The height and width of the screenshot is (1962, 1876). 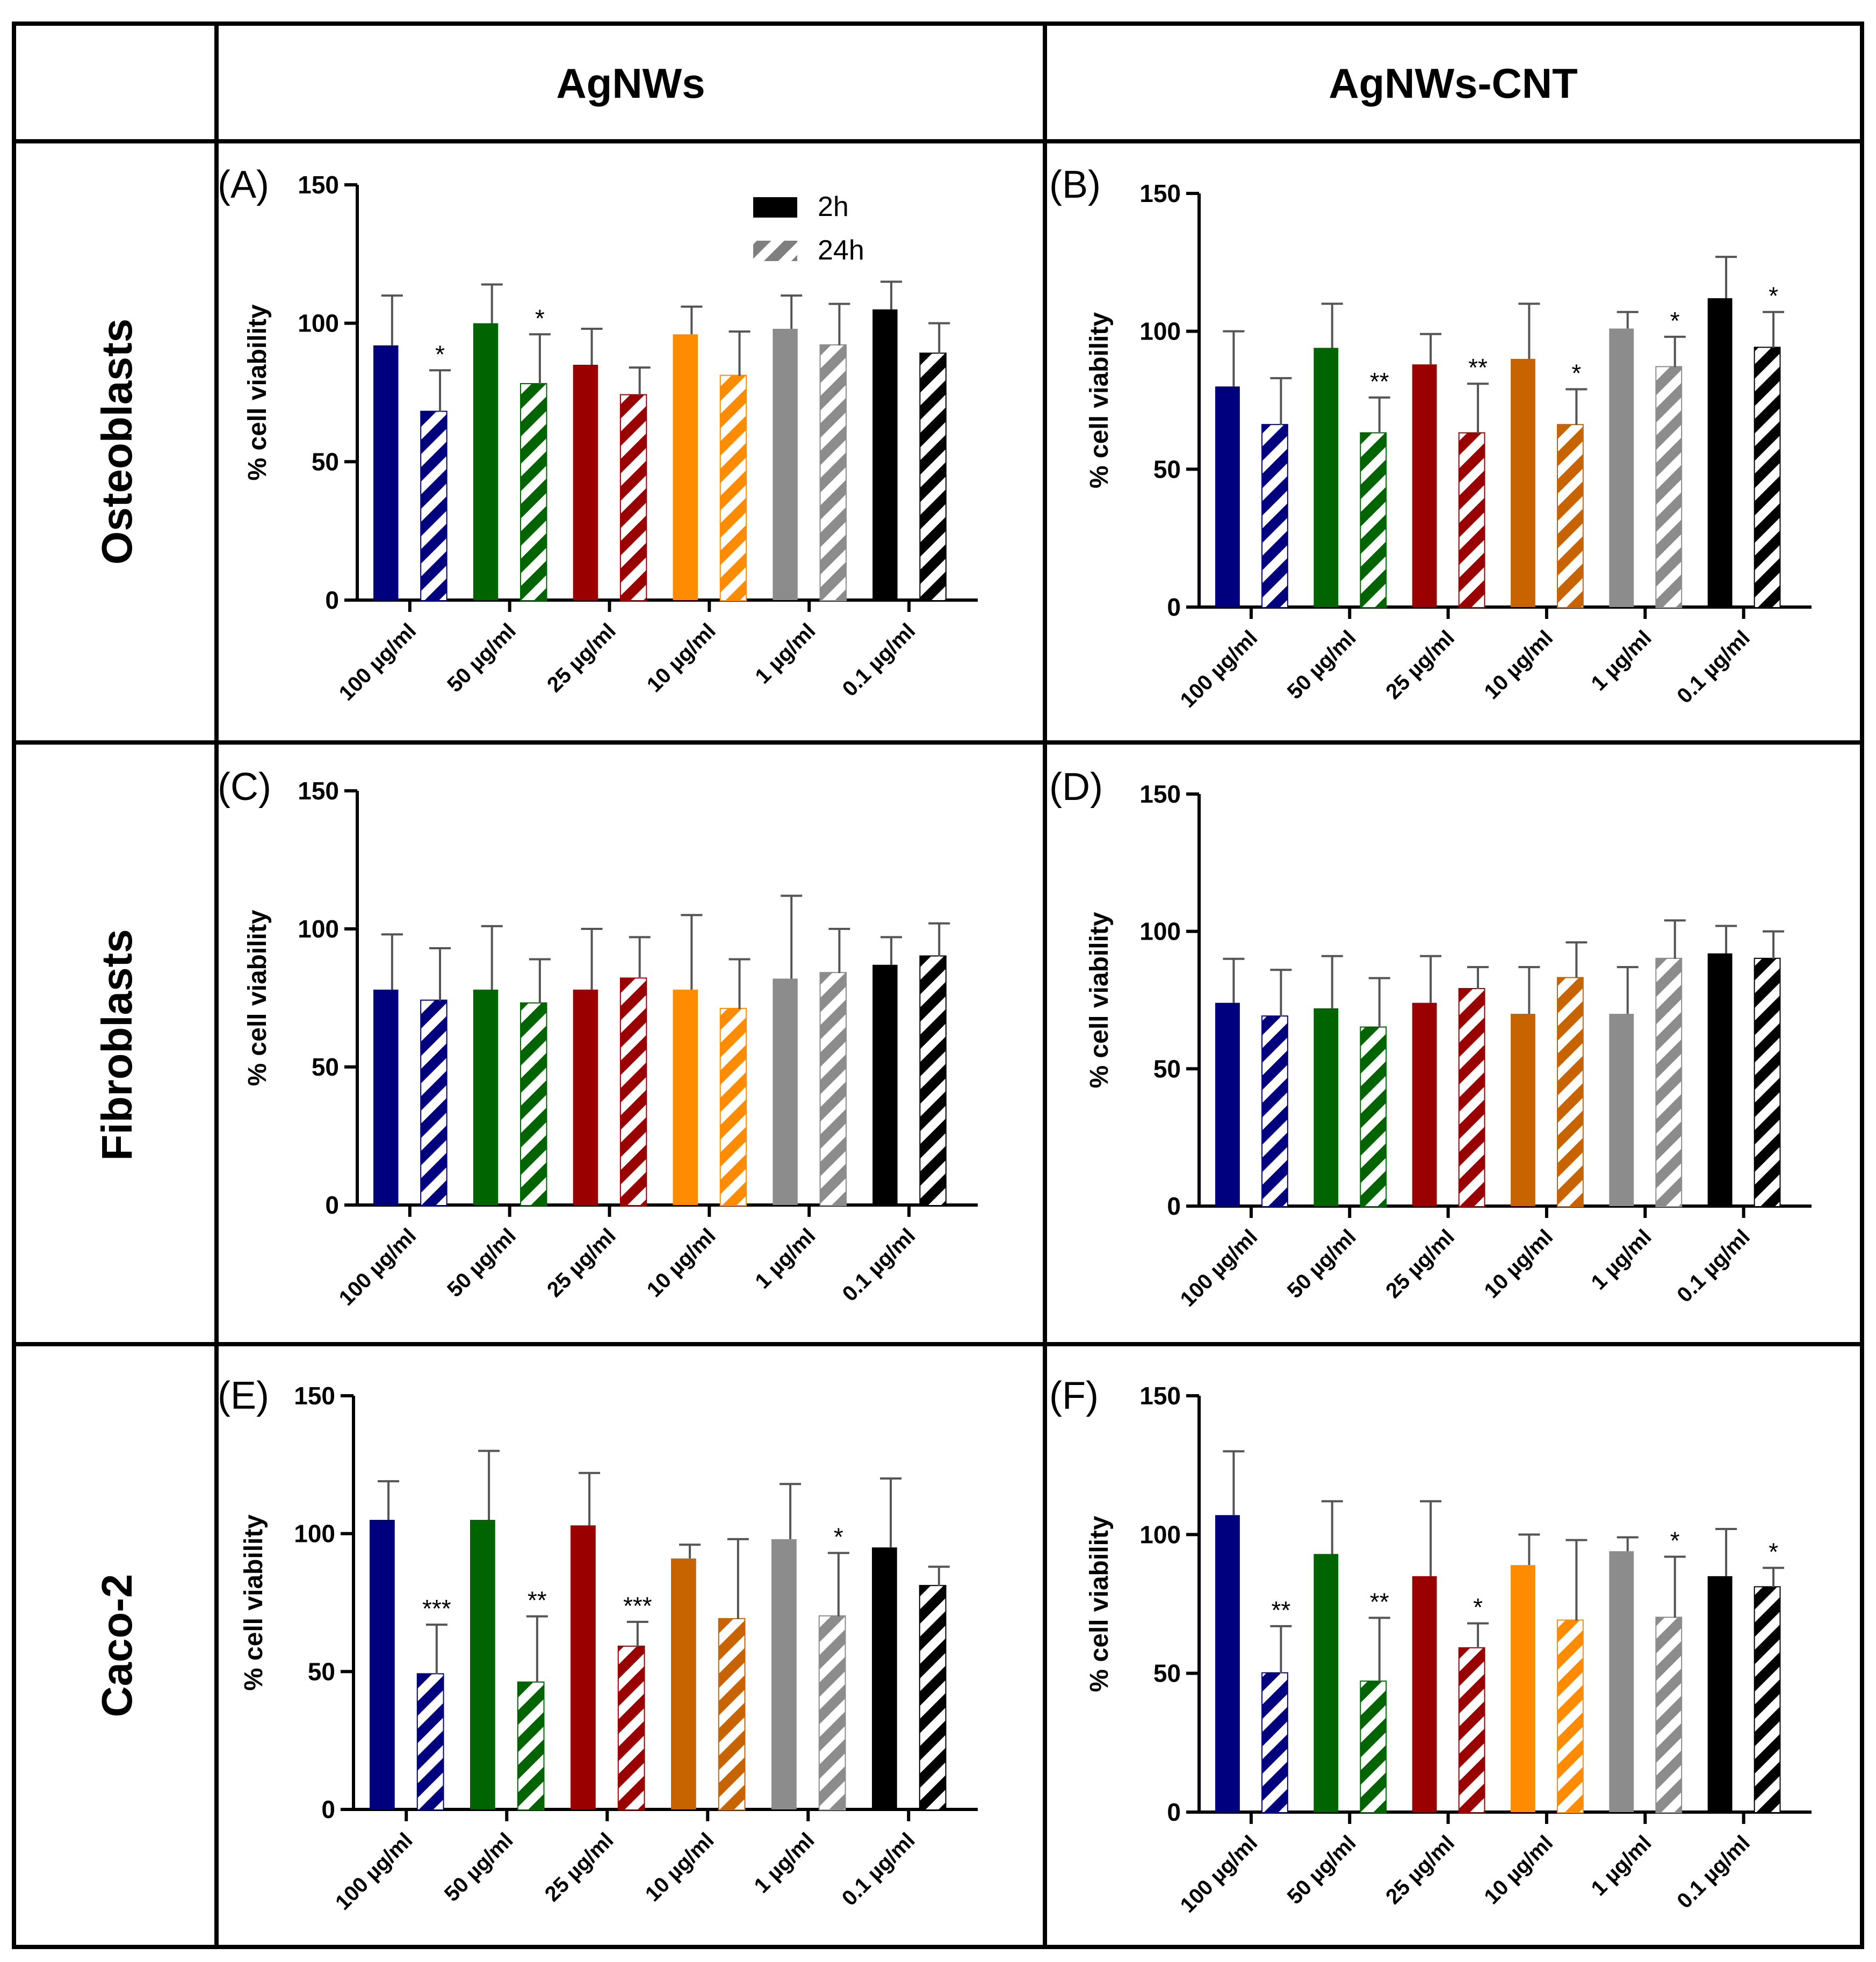 I want to click on column-header-agnws-cnt: AgNWs-CNT, so click(x=1453, y=83).